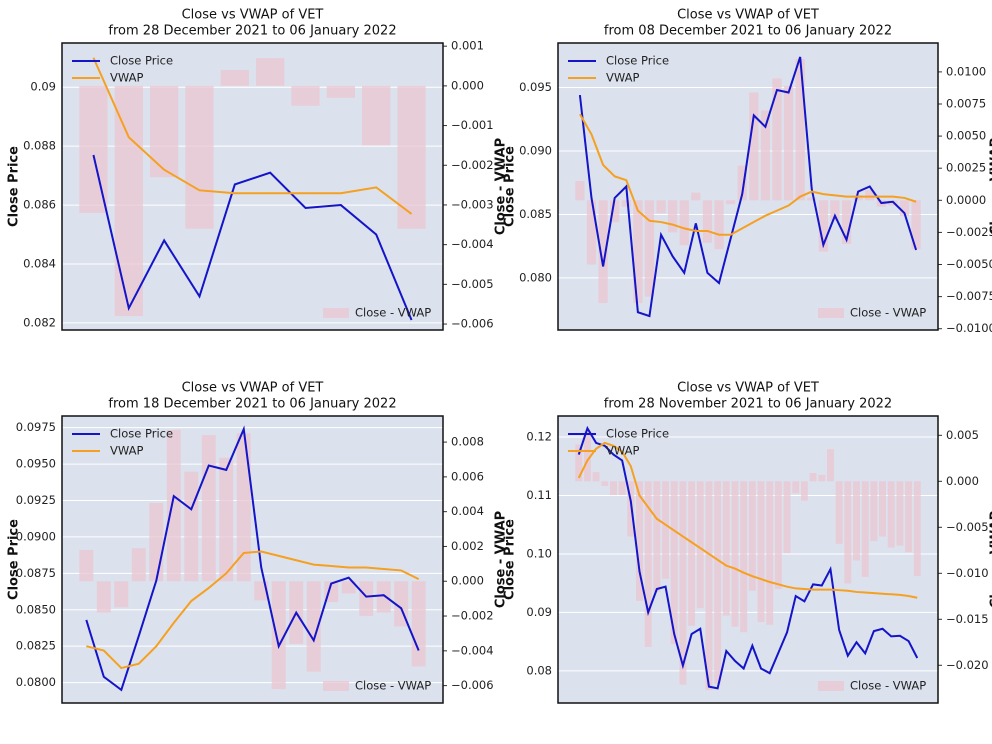  I want to click on y2-tick-label: 0.002, so click(467, 546).